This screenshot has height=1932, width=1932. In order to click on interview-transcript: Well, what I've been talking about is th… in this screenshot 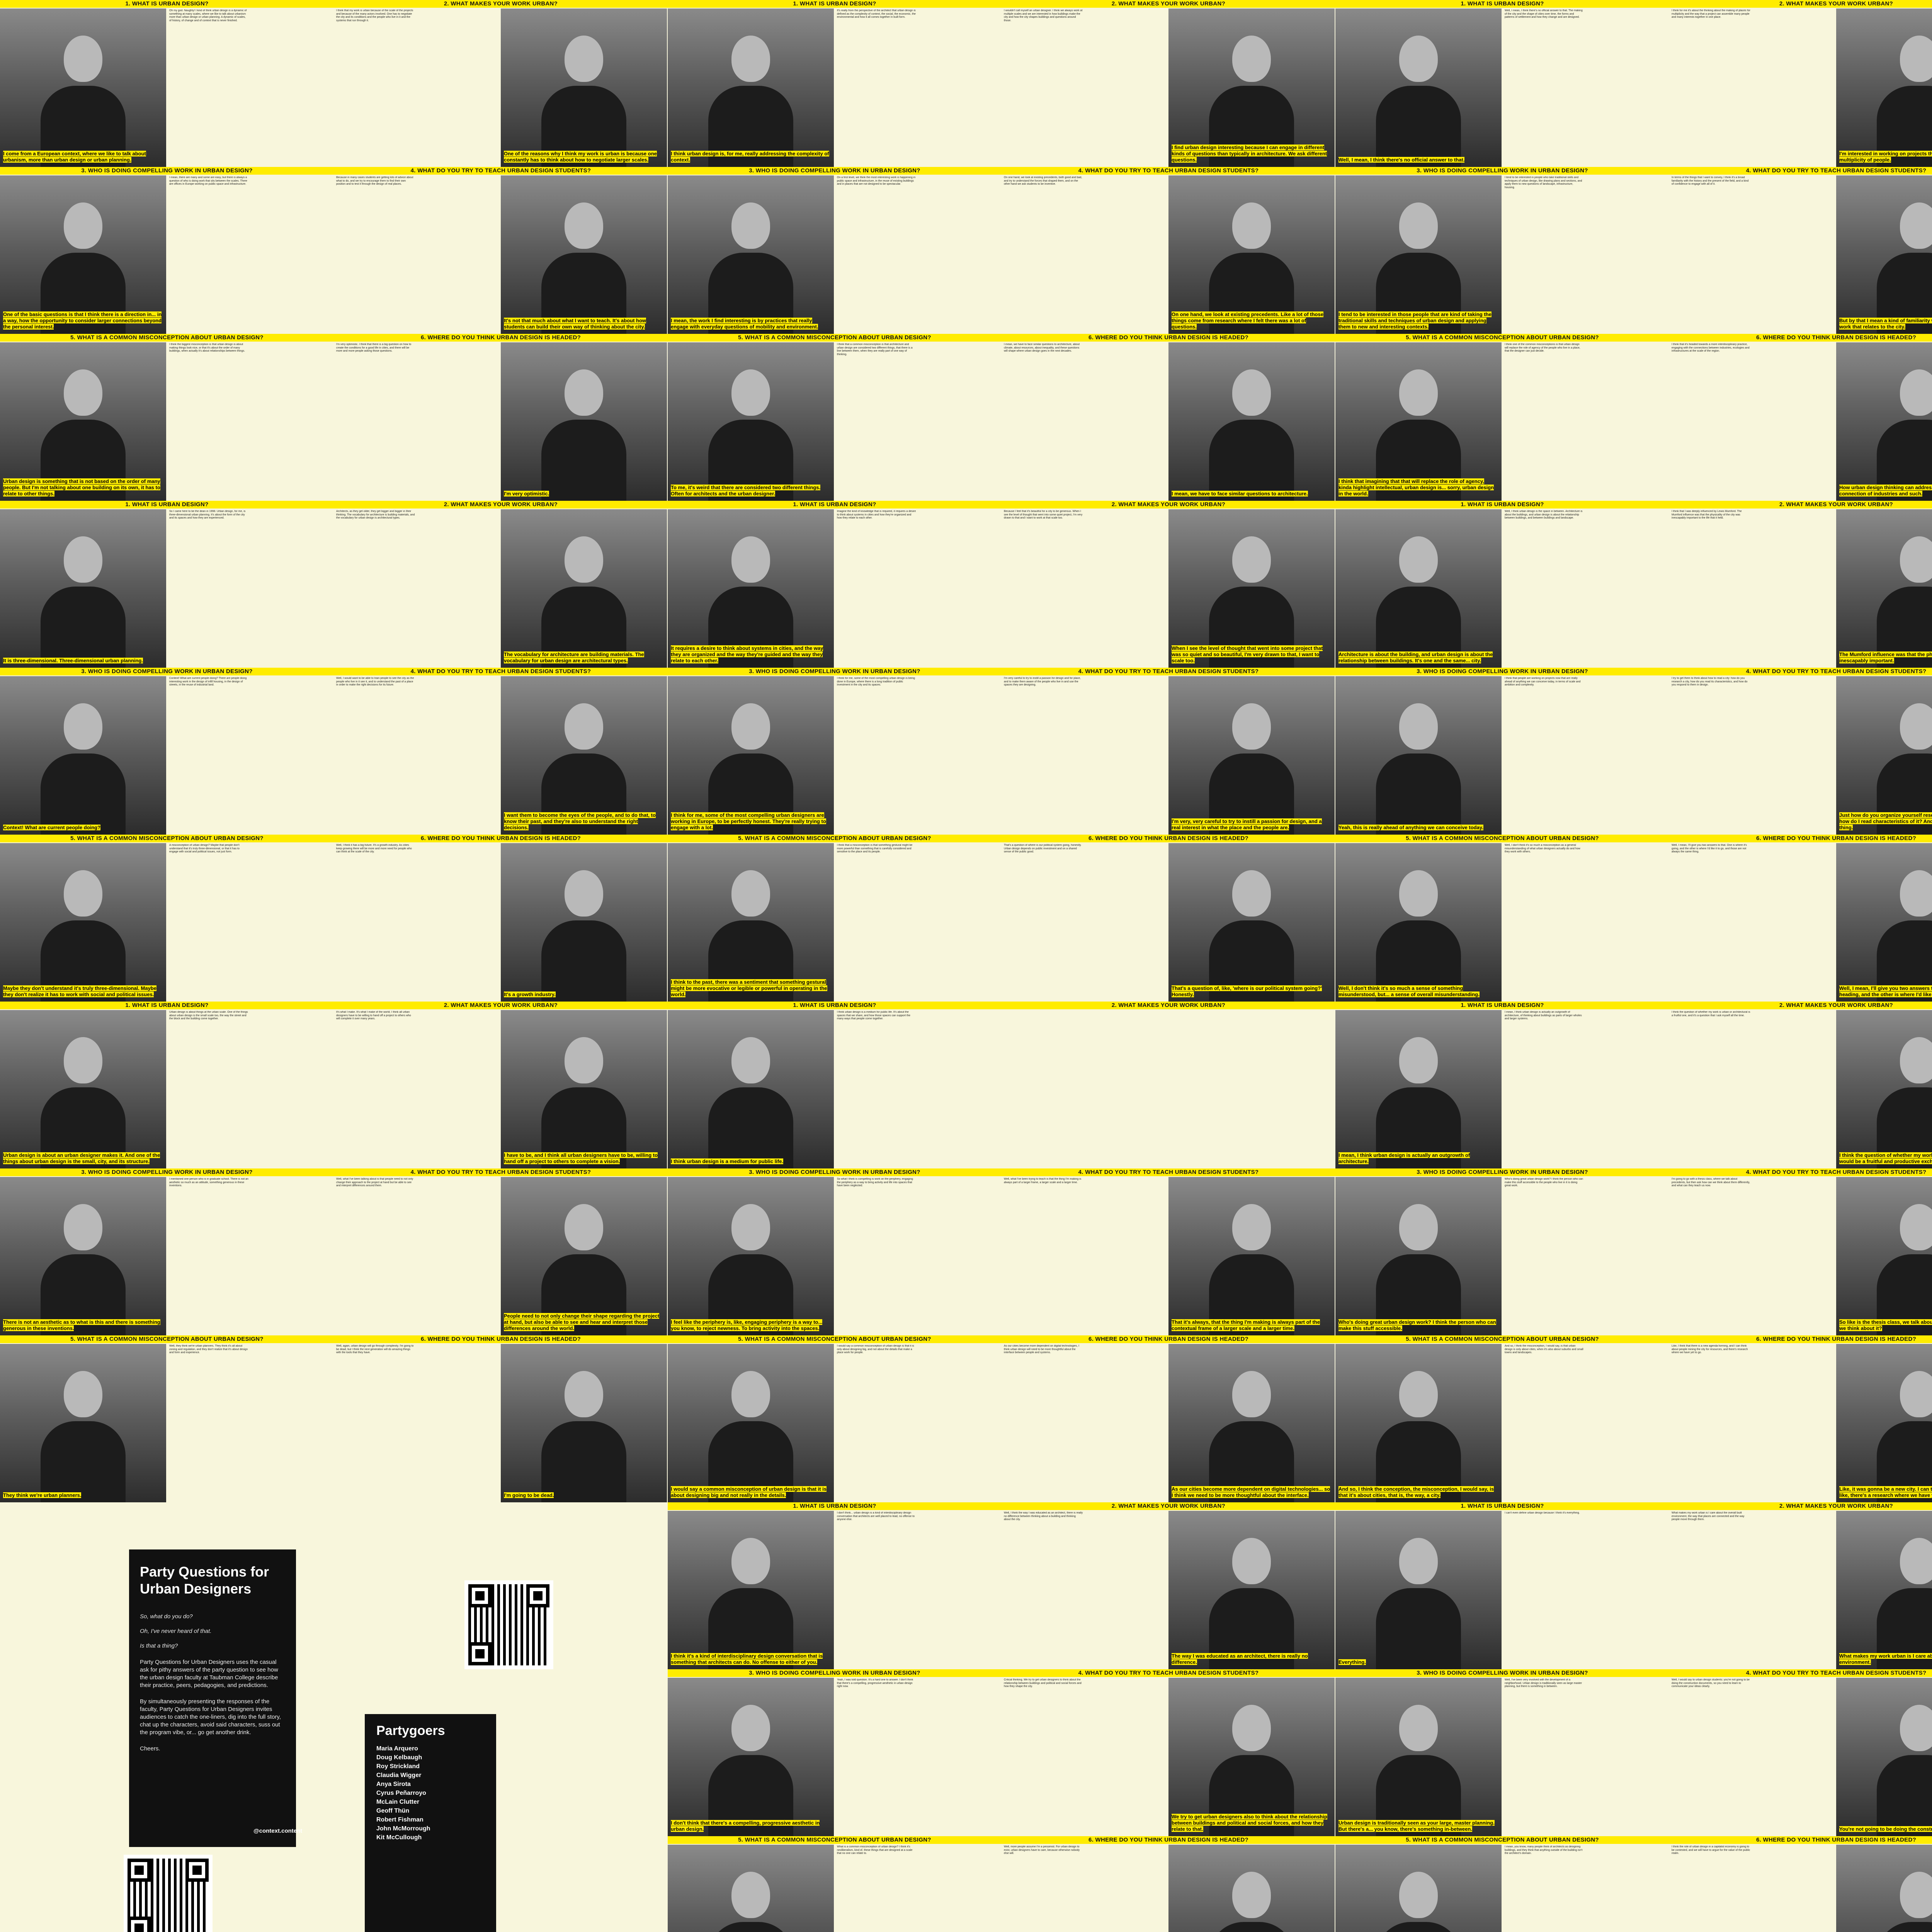, I will do `click(374, 1183)`.